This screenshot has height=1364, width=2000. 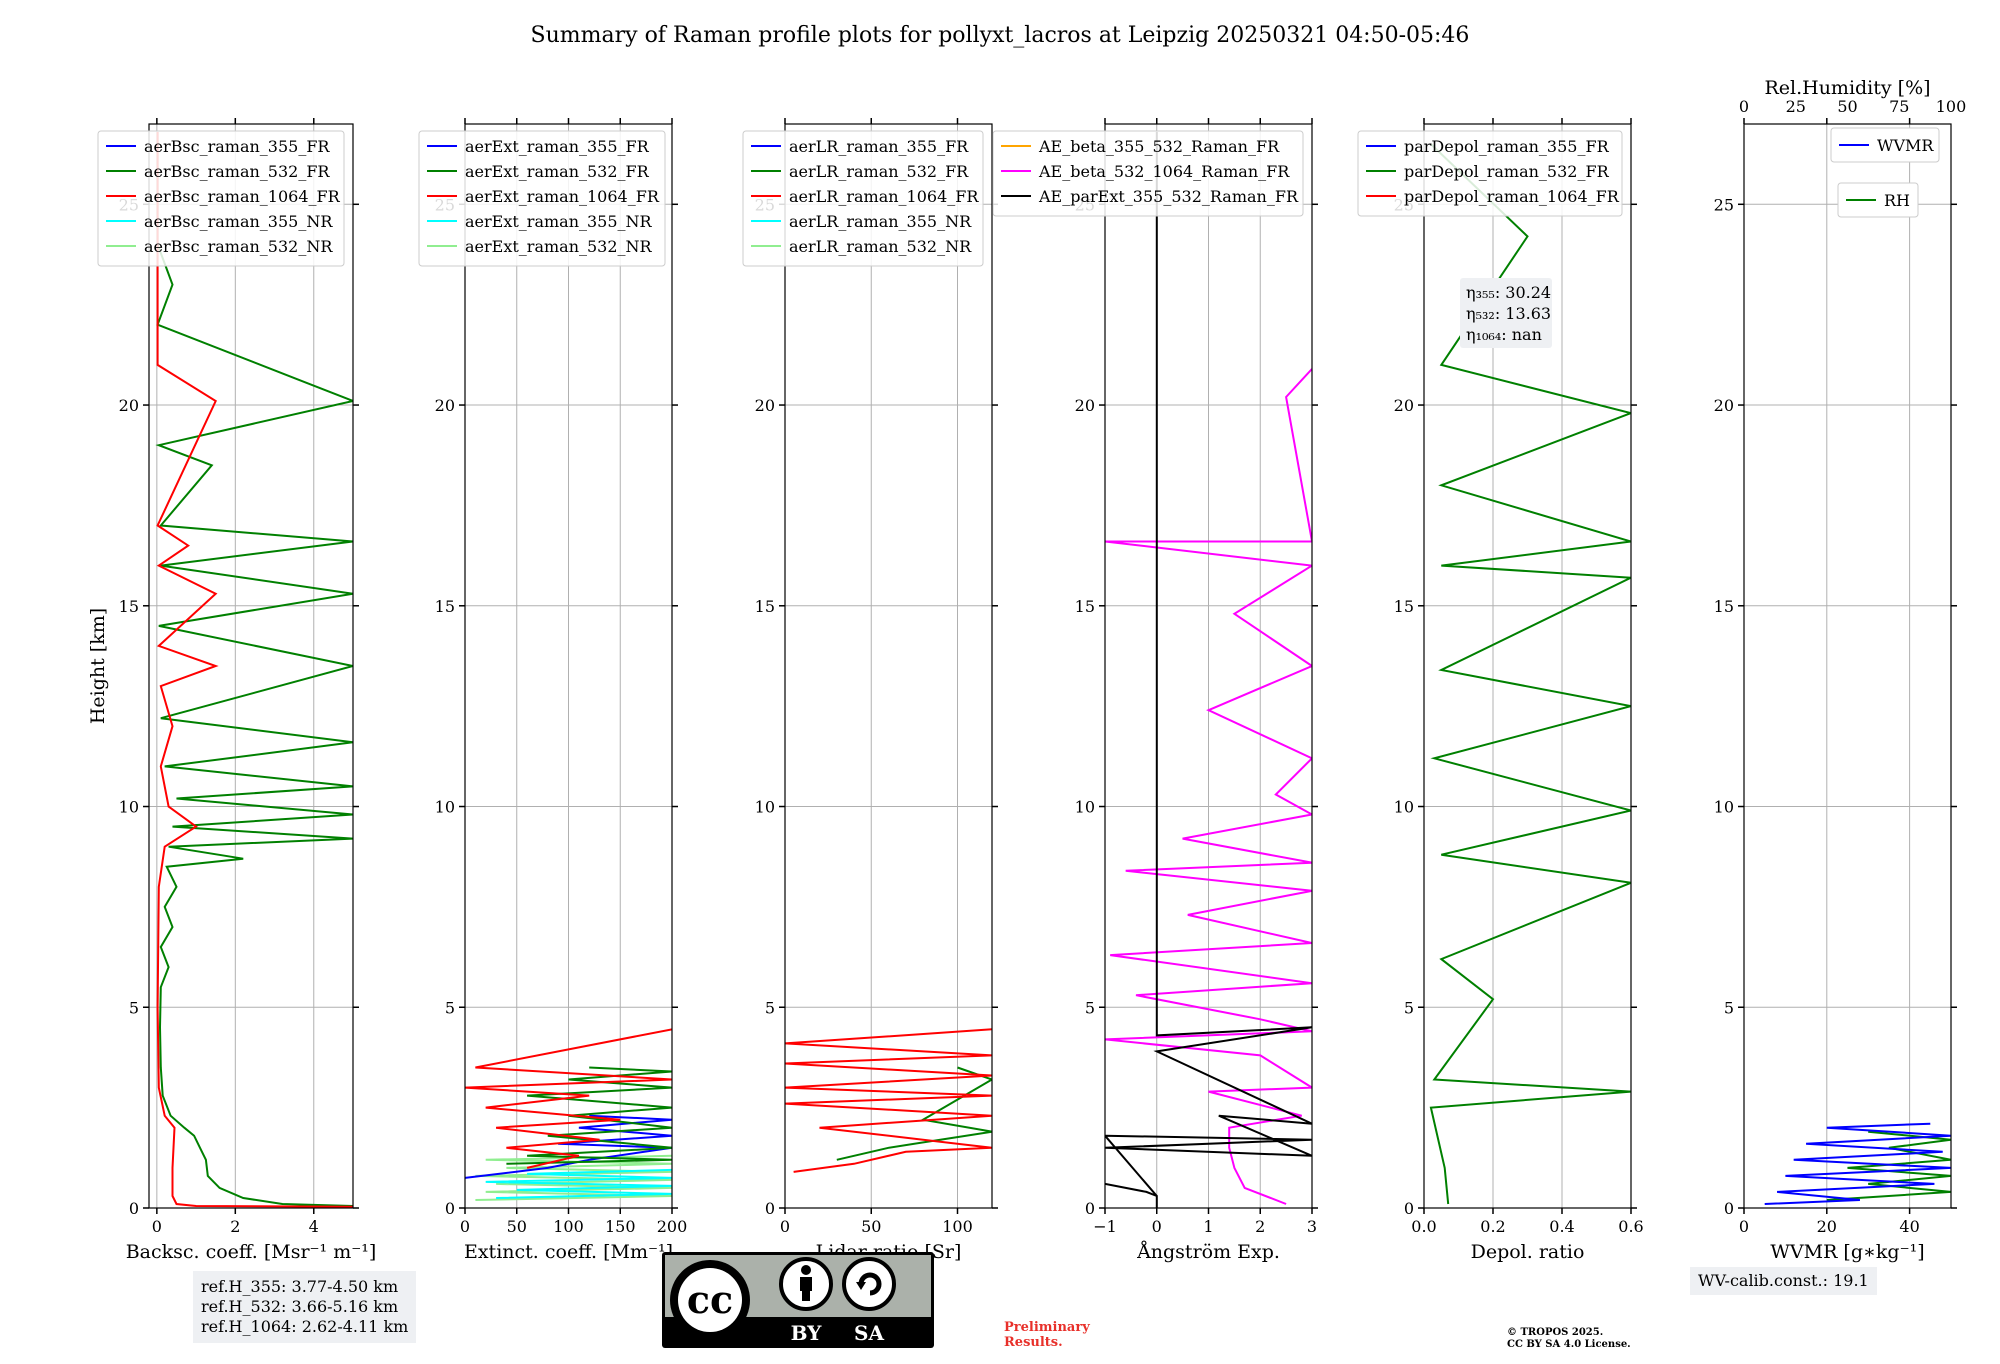 I want to click on attribution-person-icon, so click(x=806, y=1284).